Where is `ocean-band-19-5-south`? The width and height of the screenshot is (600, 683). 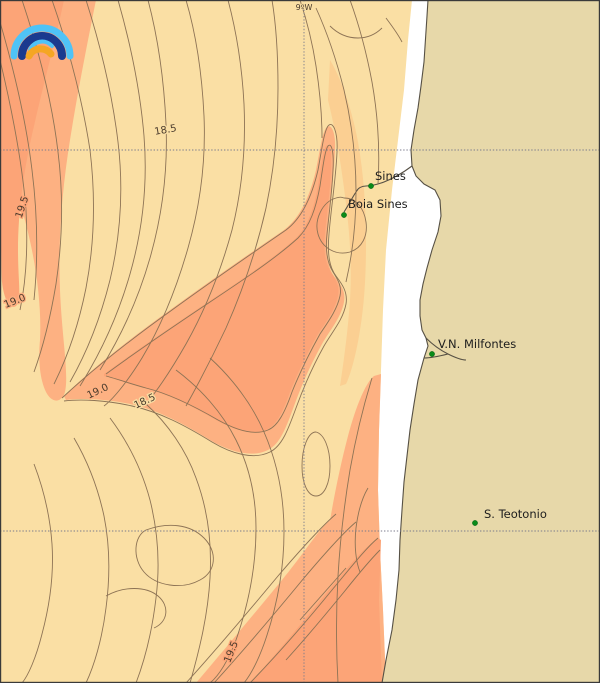
ocean-band-19-5-south is located at coordinates (316, 610).